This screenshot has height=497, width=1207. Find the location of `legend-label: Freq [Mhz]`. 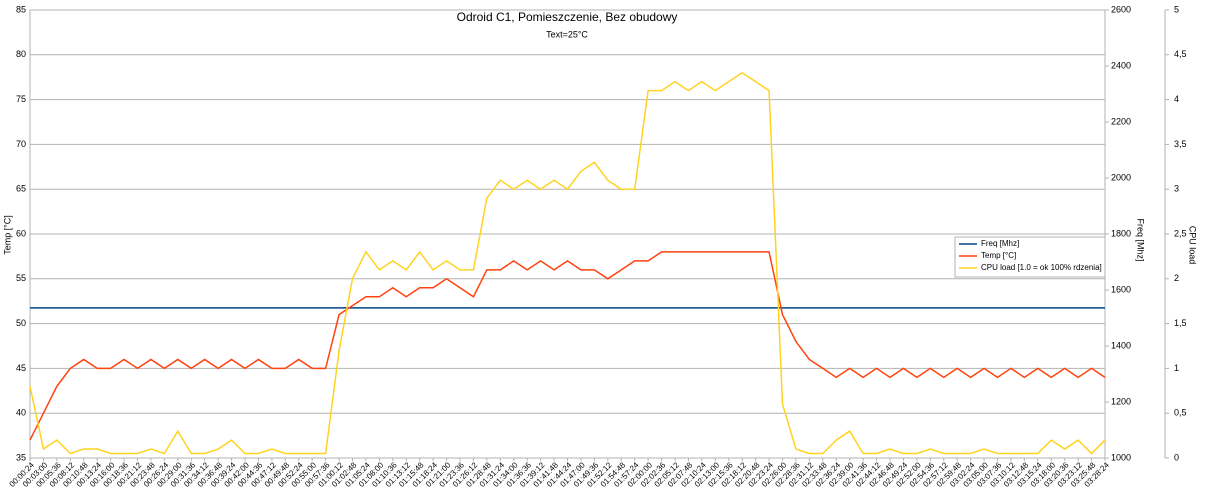

legend-label: Freq [Mhz] is located at coordinates (1000, 243).